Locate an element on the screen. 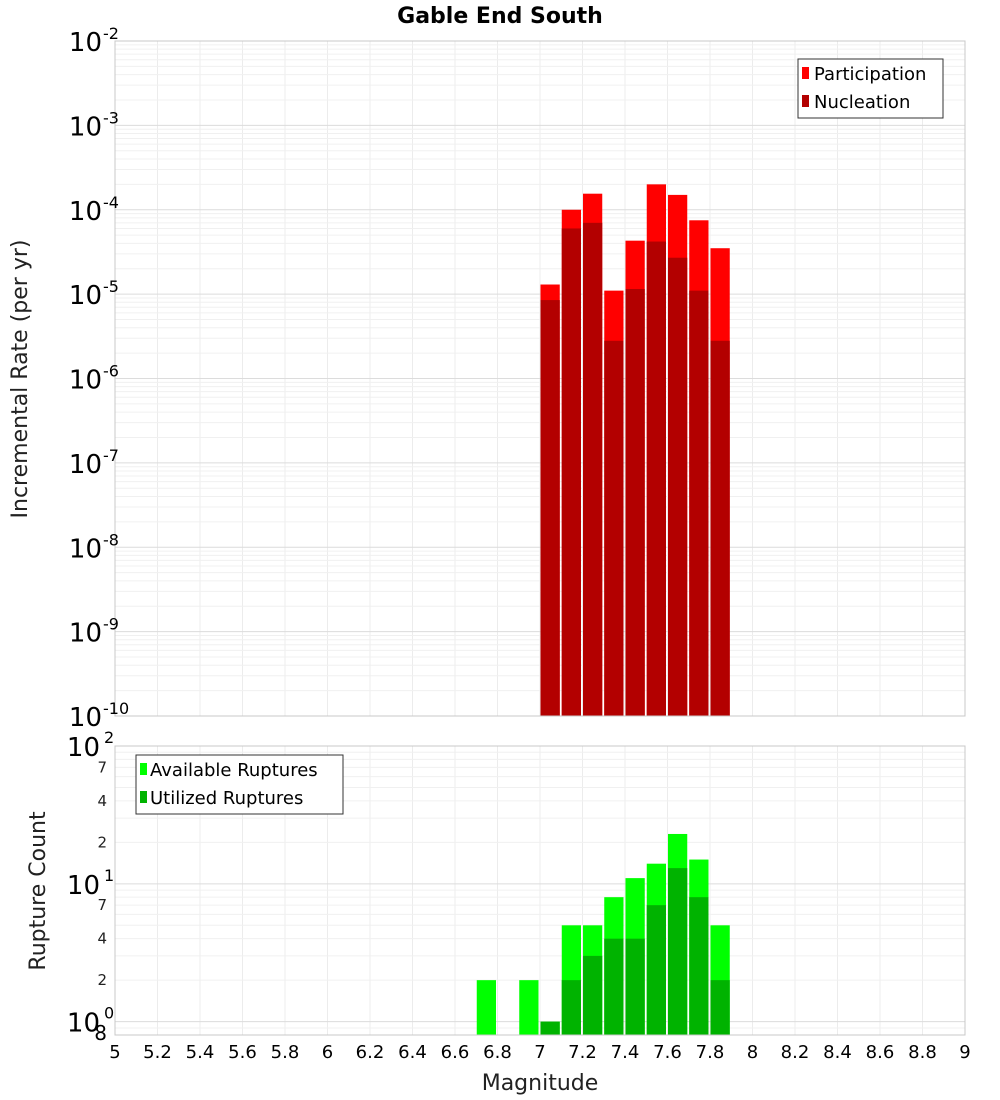  top-y-tick-exp--4: -4 is located at coordinates (111, 202).